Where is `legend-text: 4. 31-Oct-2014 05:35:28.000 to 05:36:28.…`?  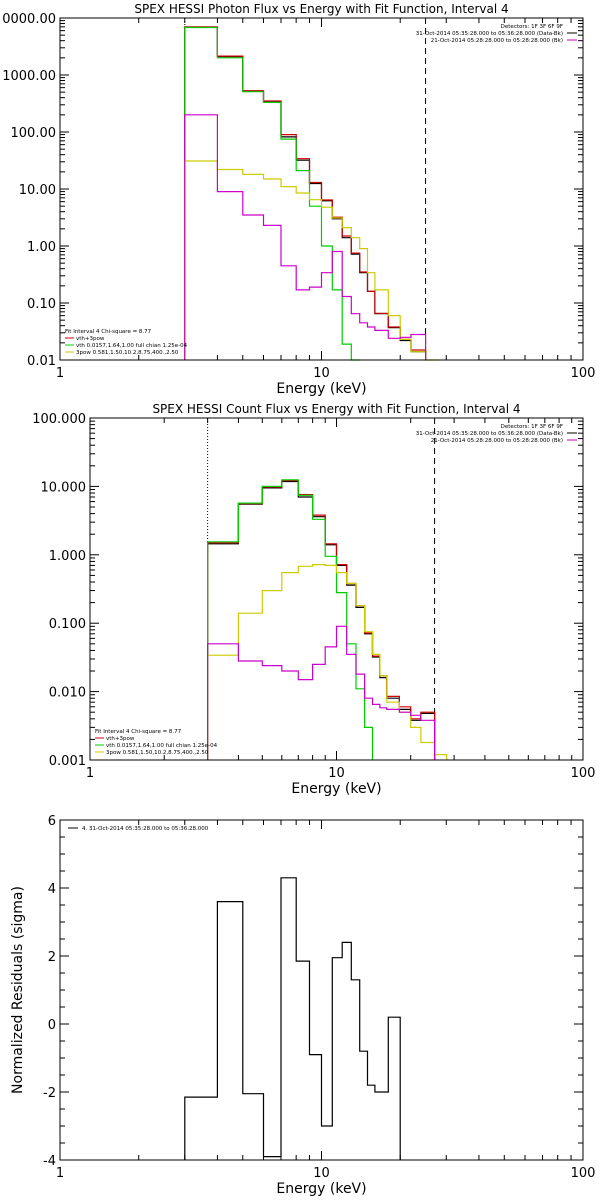 legend-text: 4. 31-Oct-2014 05:35:28.000 to 05:36:28.… is located at coordinates (145, 829).